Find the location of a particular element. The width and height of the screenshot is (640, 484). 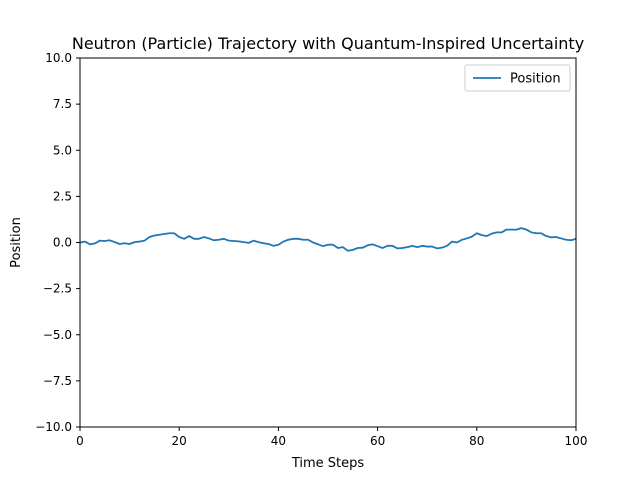

series-line-position is located at coordinates (328, 239).